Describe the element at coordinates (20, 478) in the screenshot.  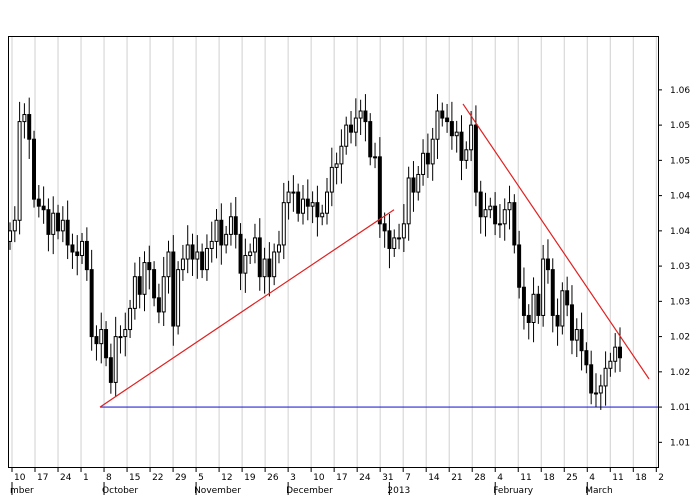
I see `x-tick-label: 10` at that location.